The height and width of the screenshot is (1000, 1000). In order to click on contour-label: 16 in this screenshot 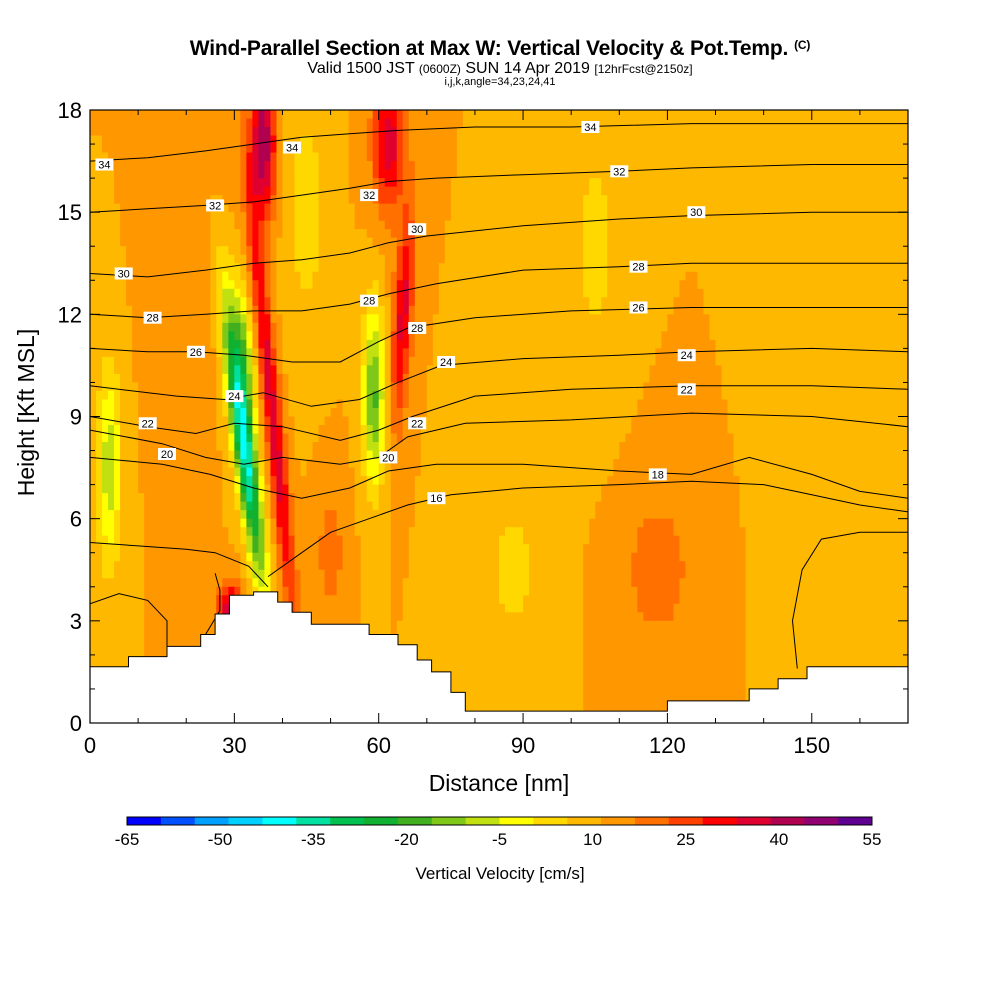, I will do `click(436, 499)`.